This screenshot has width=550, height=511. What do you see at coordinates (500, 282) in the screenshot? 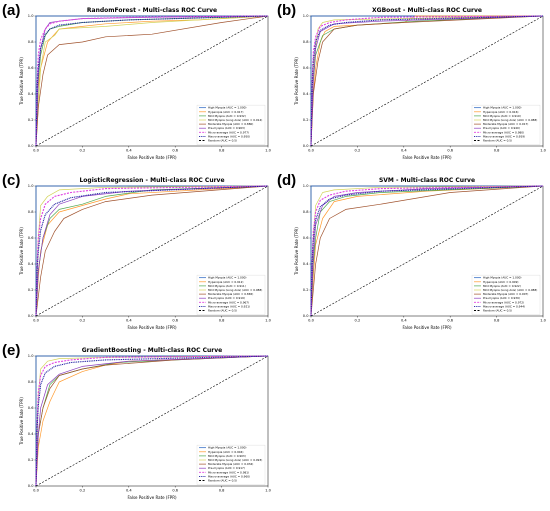
I see `legend-label-hyperopia: Hyperopia (AUC = 0.909)` at bounding box center [500, 282].